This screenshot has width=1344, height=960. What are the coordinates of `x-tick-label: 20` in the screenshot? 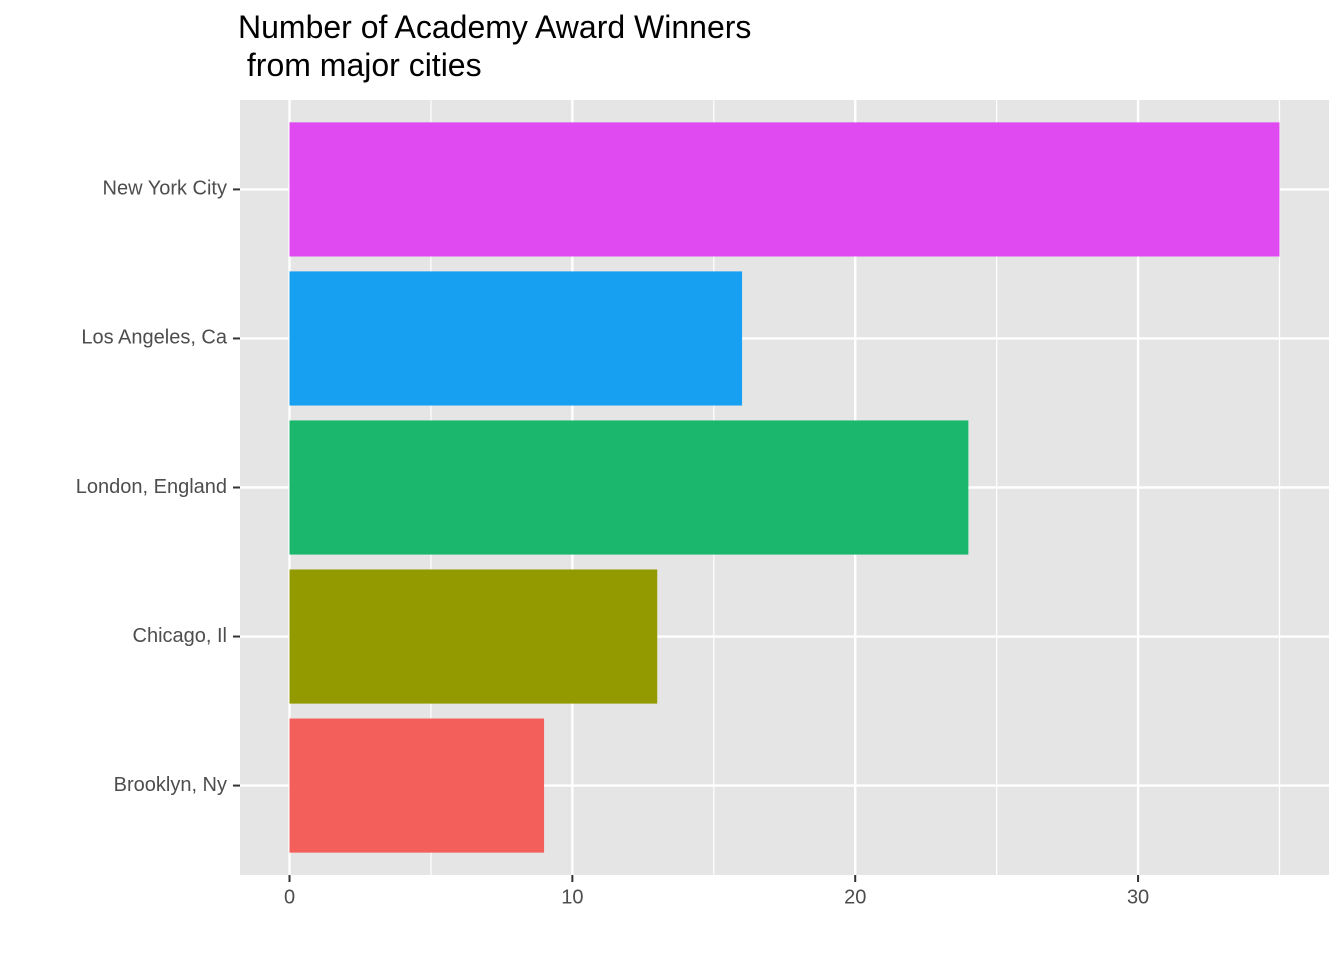 It's located at (855, 897).